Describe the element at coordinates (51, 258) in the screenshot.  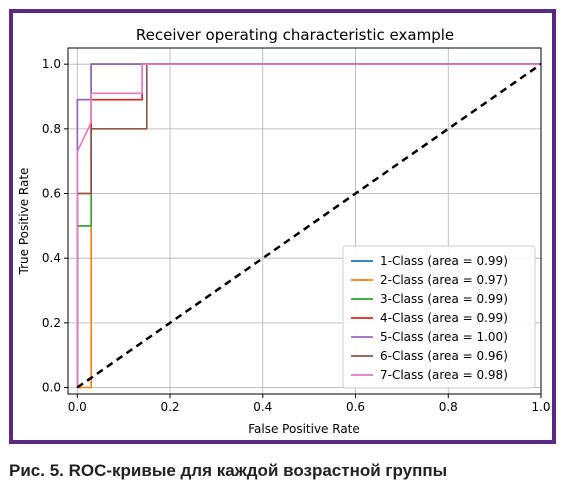
I see `y-tick-label: 0.4` at that location.